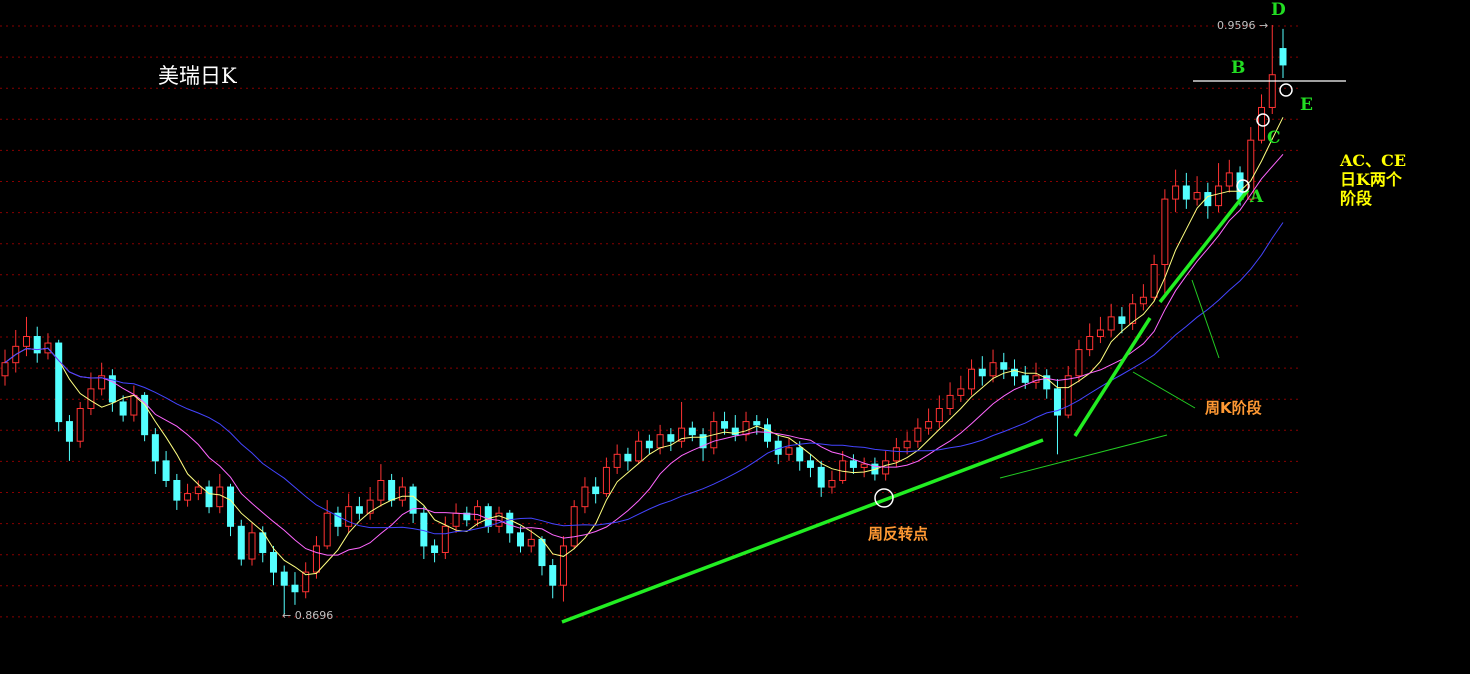  Describe the element at coordinates (1233, 408) in the screenshot. I see `weekly-stage-label: 周K阶段` at that location.